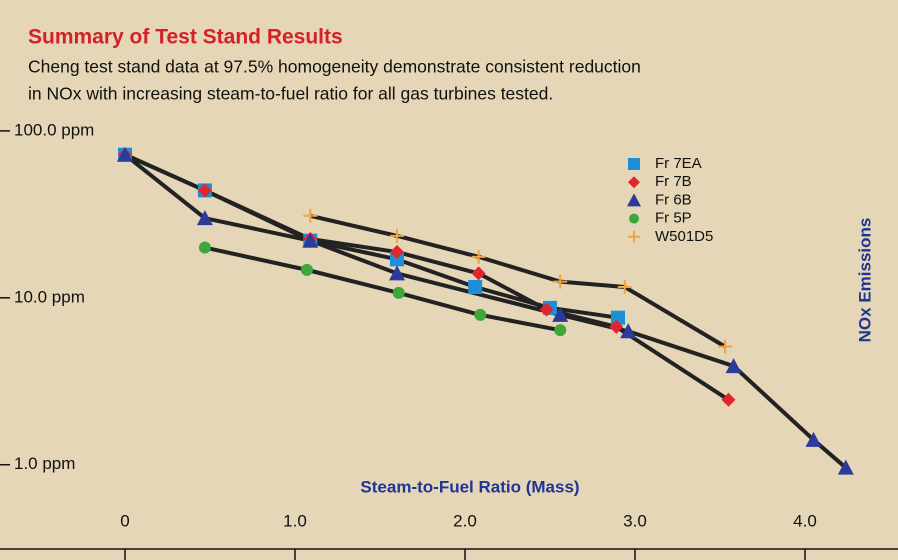  I want to click on x-tick-label: 0, so click(124, 520).